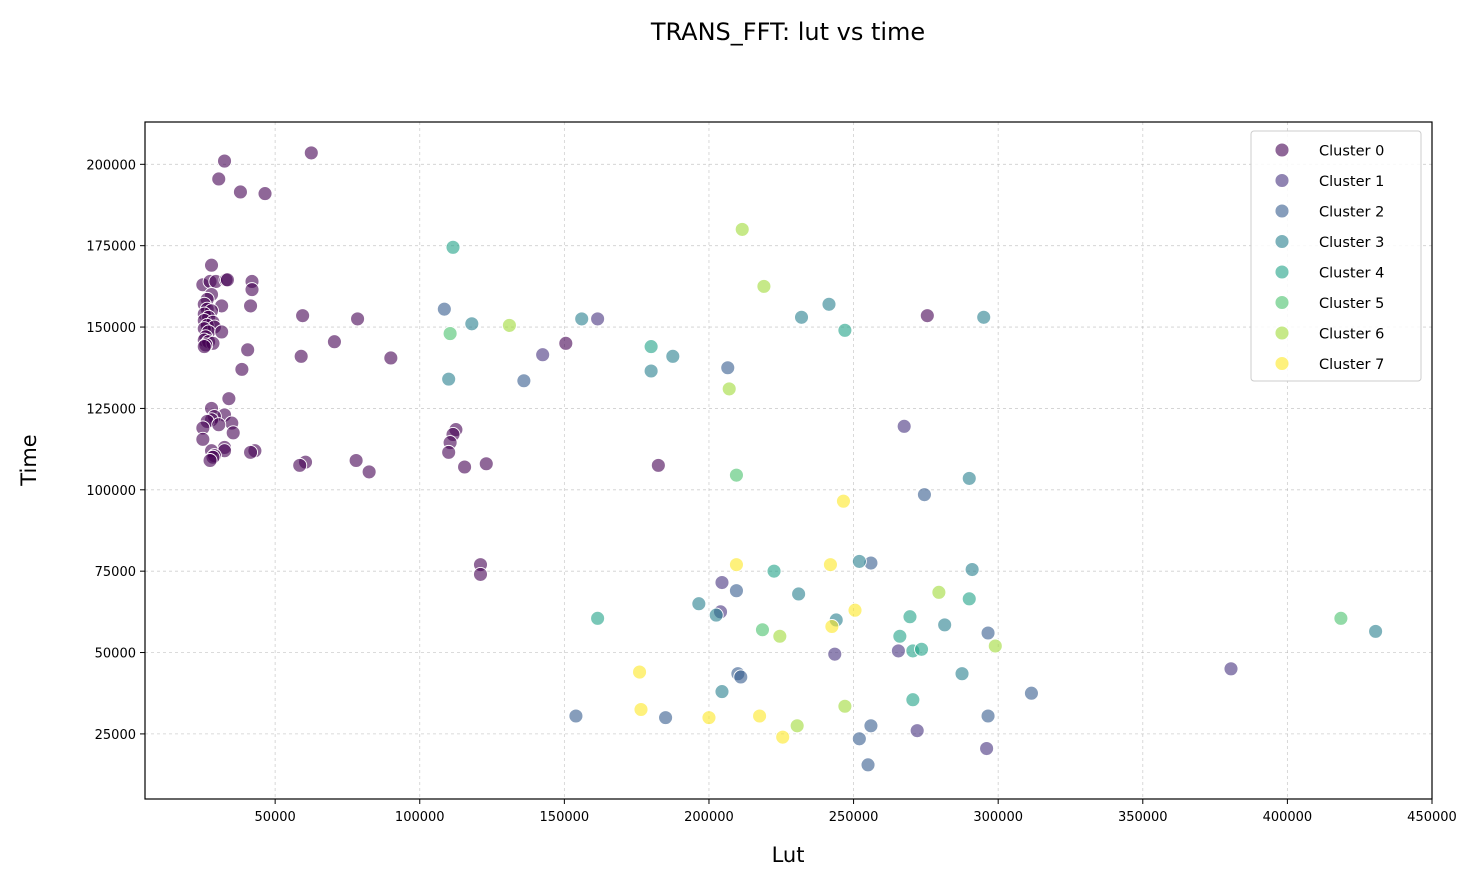 This screenshot has width=1484, height=885. What do you see at coordinates (709, 817) in the screenshot?
I see `x-tick-label: 200000` at bounding box center [709, 817].